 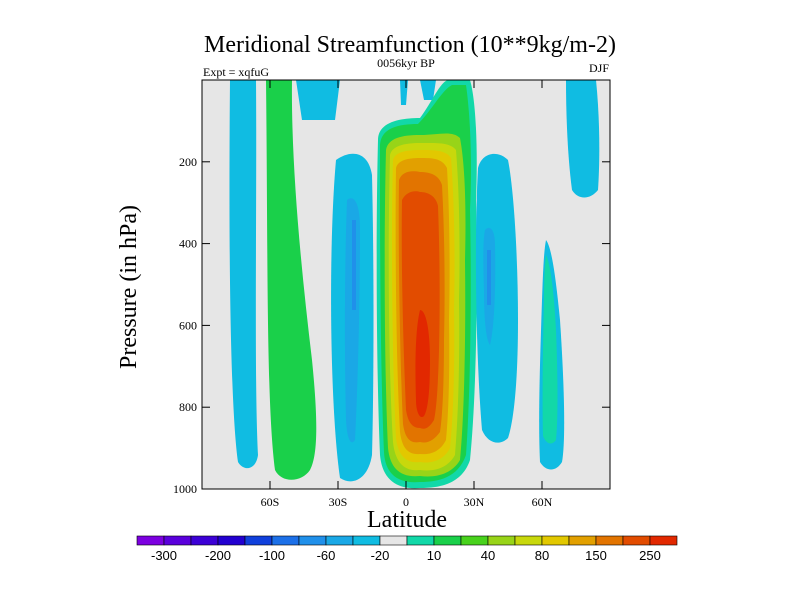 What do you see at coordinates (599, 68) in the screenshot?
I see `season-label: DJF` at bounding box center [599, 68].